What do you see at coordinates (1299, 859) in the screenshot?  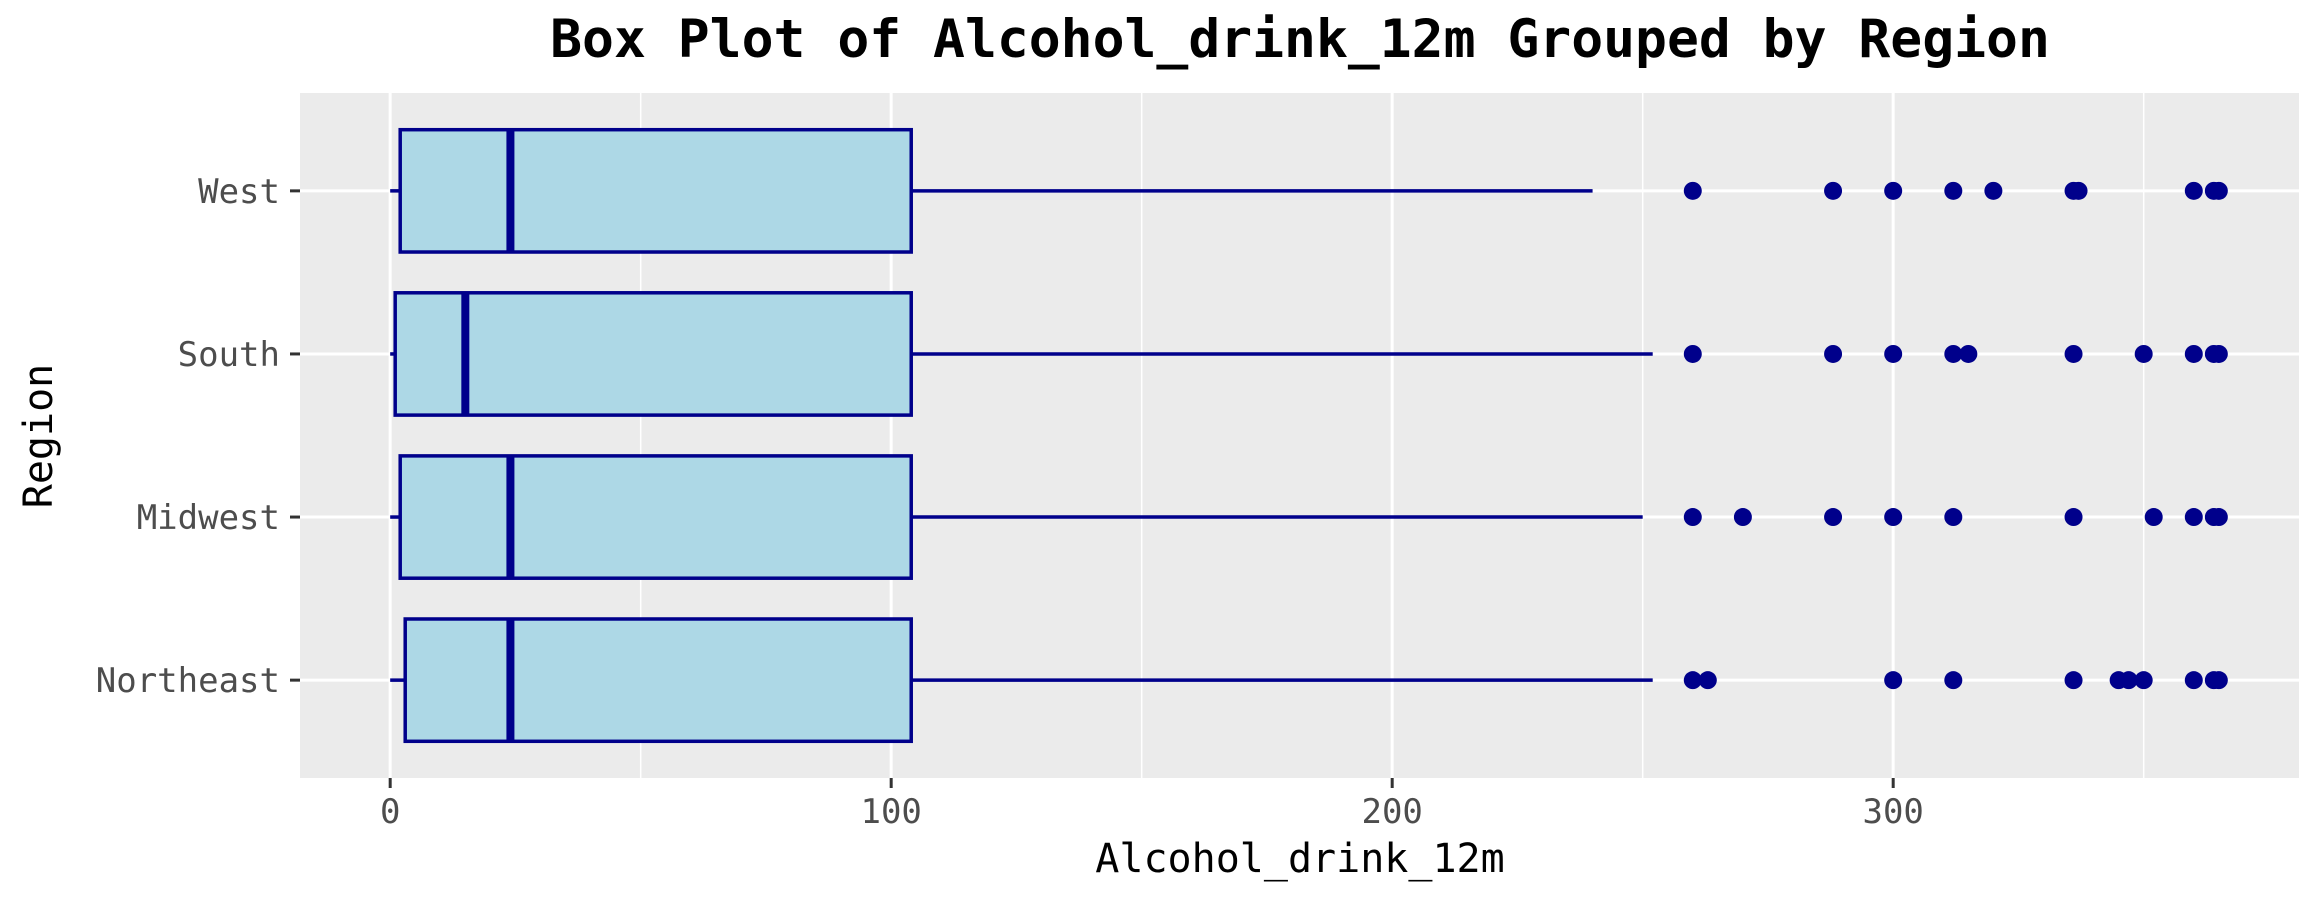 I see `x-axis-title: Alcohol_drink_12m` at bounding box center [1299, 859].